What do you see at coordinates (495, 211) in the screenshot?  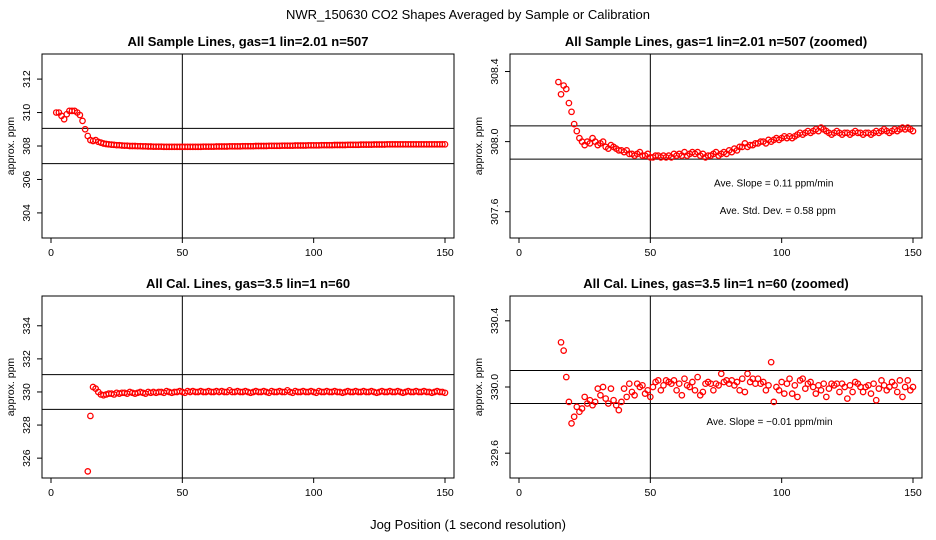 I see `y-tick-label: 307.6` at bounding box center [495, 211].